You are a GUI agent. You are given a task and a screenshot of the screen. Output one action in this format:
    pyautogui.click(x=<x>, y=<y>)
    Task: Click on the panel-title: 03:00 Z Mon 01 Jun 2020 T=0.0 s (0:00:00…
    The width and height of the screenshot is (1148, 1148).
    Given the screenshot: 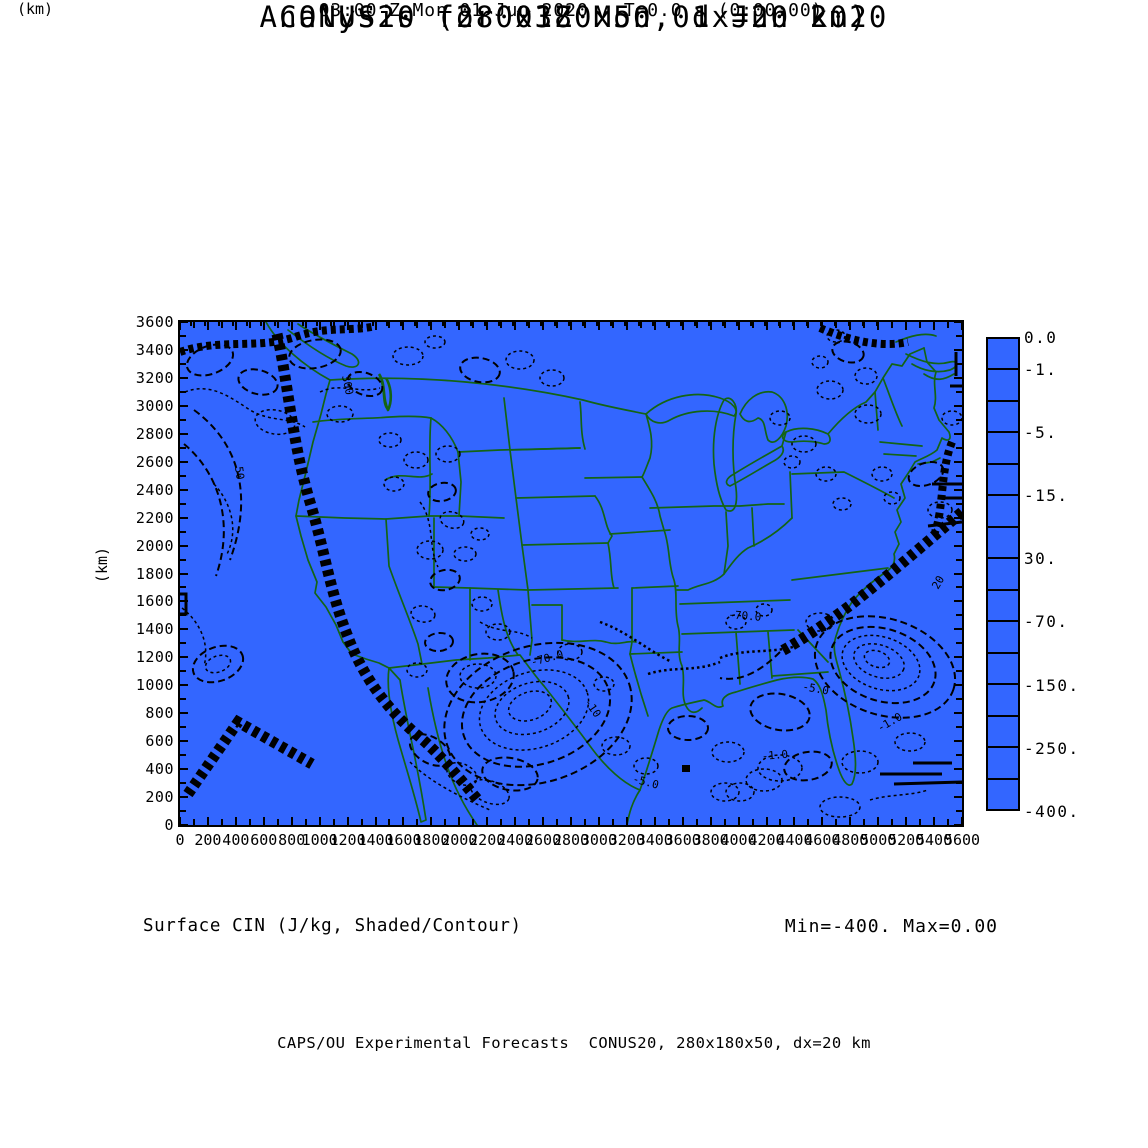 What is the action you would take?
    pyautogui.click(x=571, y=10)
    